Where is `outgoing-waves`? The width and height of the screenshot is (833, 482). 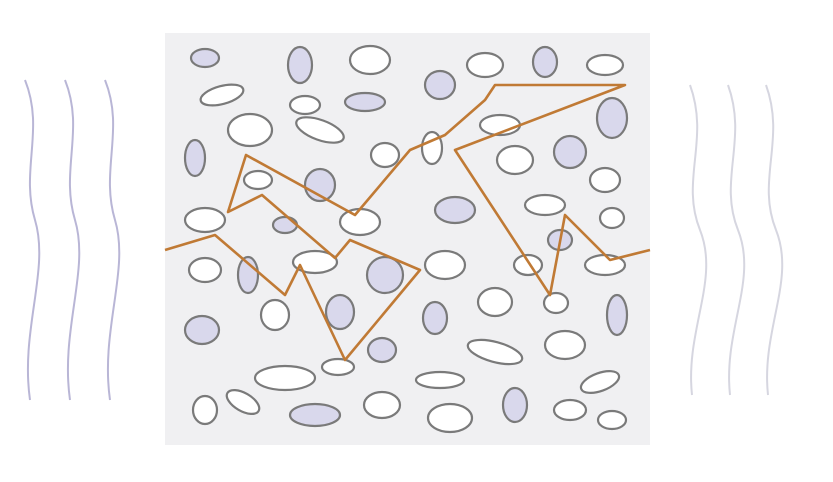
outgoing-waves is located at coordinates (736, 240).